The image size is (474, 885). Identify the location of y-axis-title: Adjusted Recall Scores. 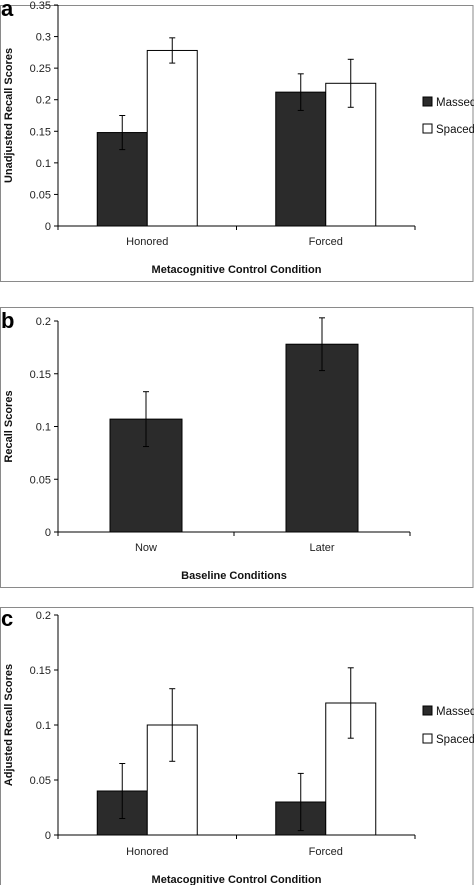
(9, 725).